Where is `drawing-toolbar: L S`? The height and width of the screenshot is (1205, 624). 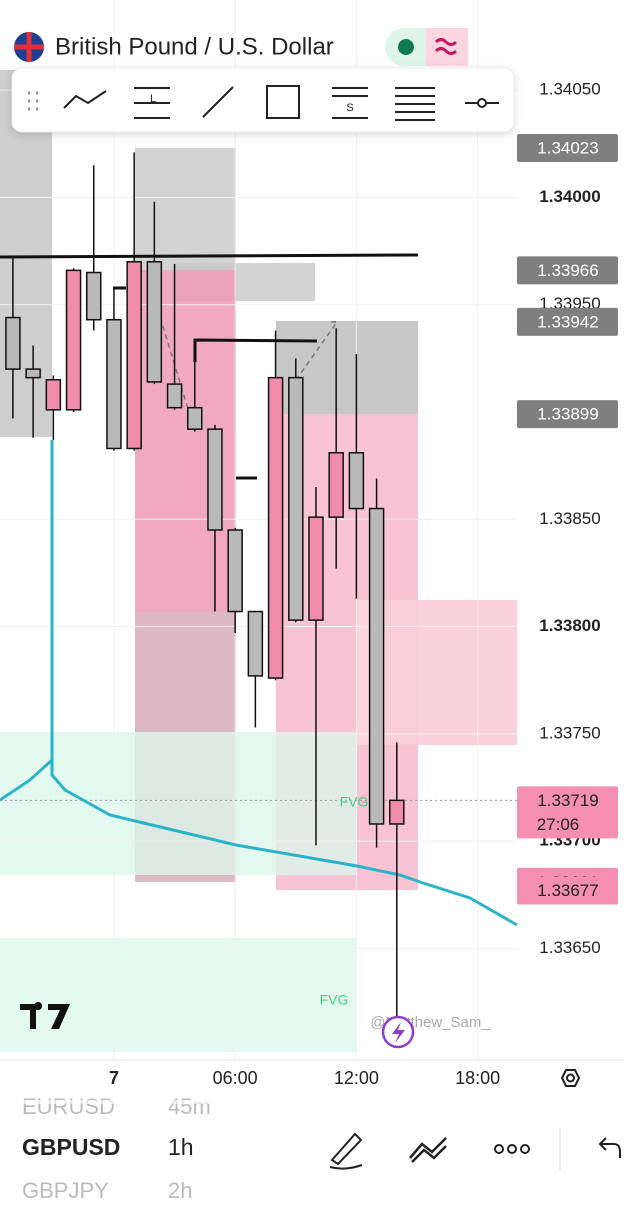 drawing-toolbar: L S is located at coordinates (263, 100).